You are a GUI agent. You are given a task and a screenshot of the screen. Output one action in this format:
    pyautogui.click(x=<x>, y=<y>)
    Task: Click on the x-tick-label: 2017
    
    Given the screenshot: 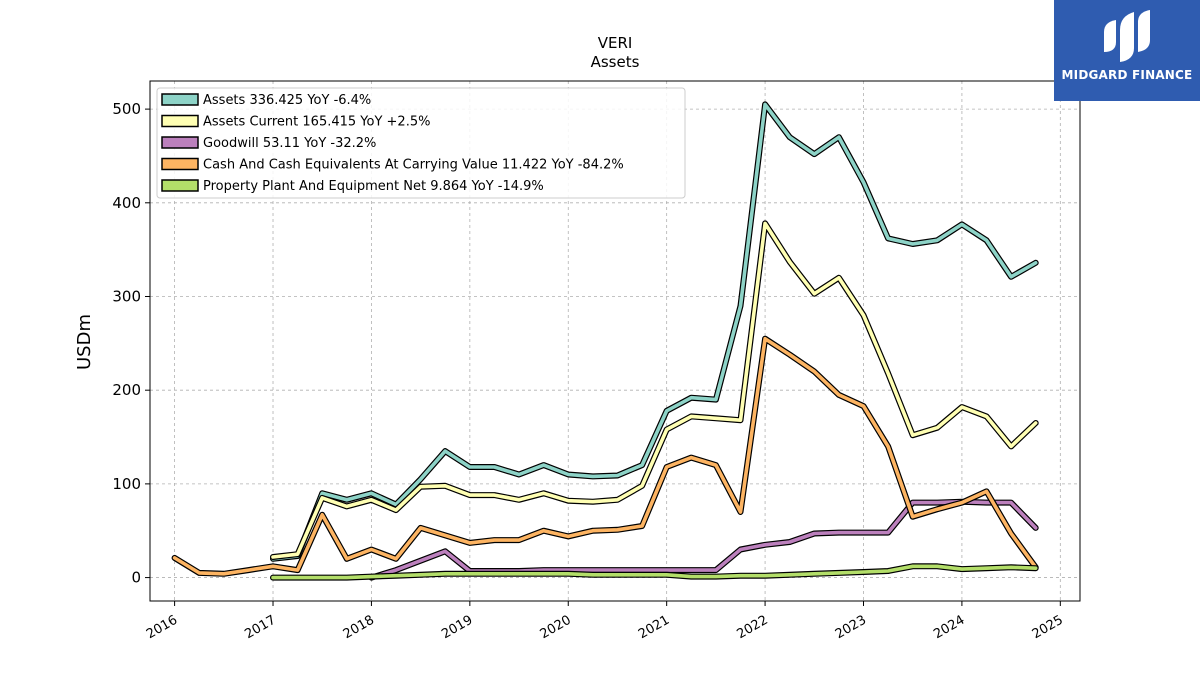 What is the action you would take?
    pyautogui.click(x=260, y=628)
    